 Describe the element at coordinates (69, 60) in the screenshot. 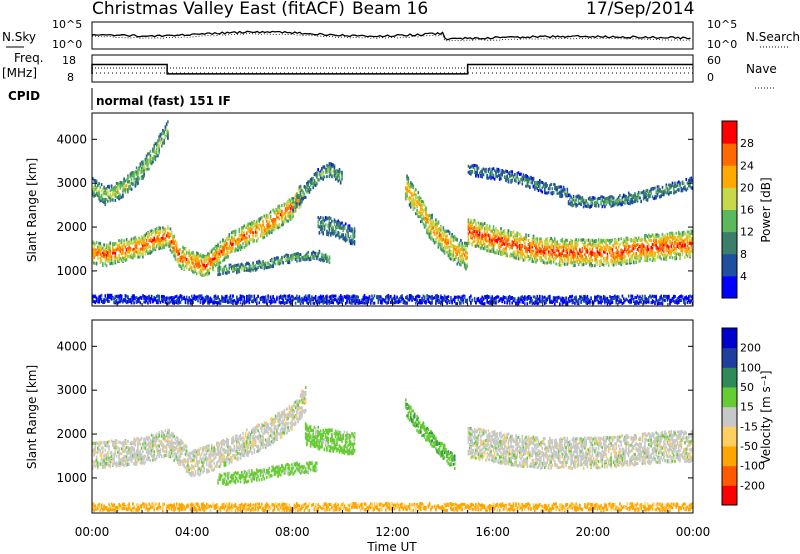

I see `freq-left-tick-top: 18` at that location.